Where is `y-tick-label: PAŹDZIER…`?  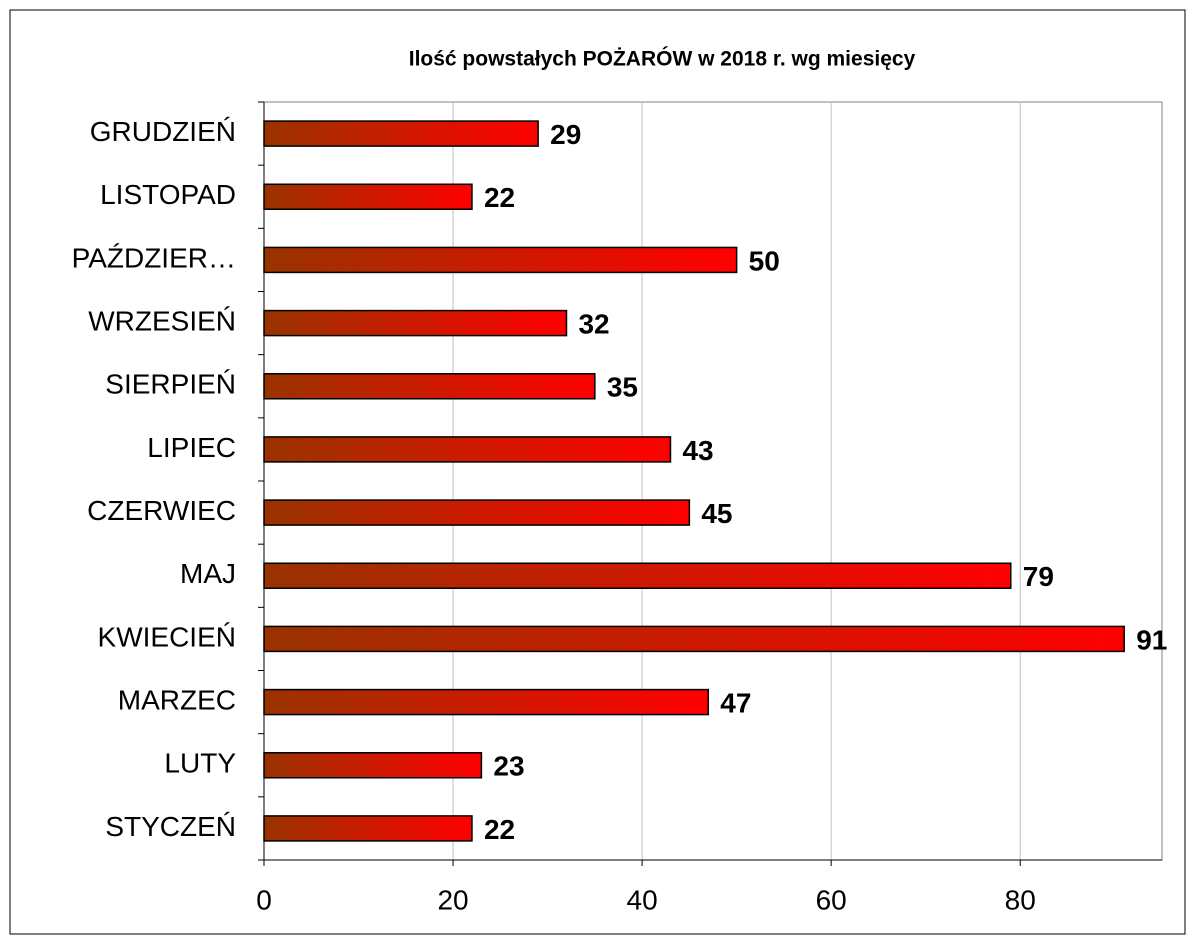
y-tick-label: PAŹDZIER… is located at coordinates (154, 257).